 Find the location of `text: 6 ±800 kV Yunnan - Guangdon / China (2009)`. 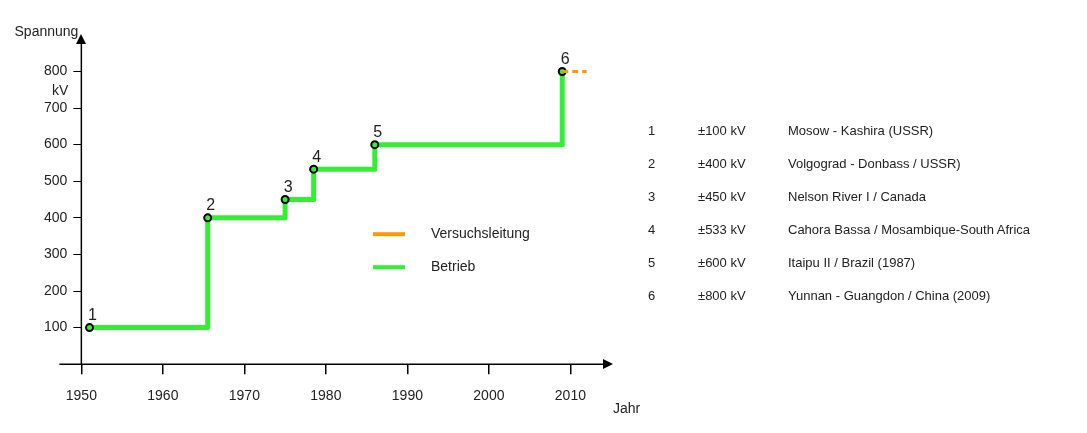

text: 6 ±800 kV Yunnan - Guangdon / China (2009) is located at coordinates (819, 295).